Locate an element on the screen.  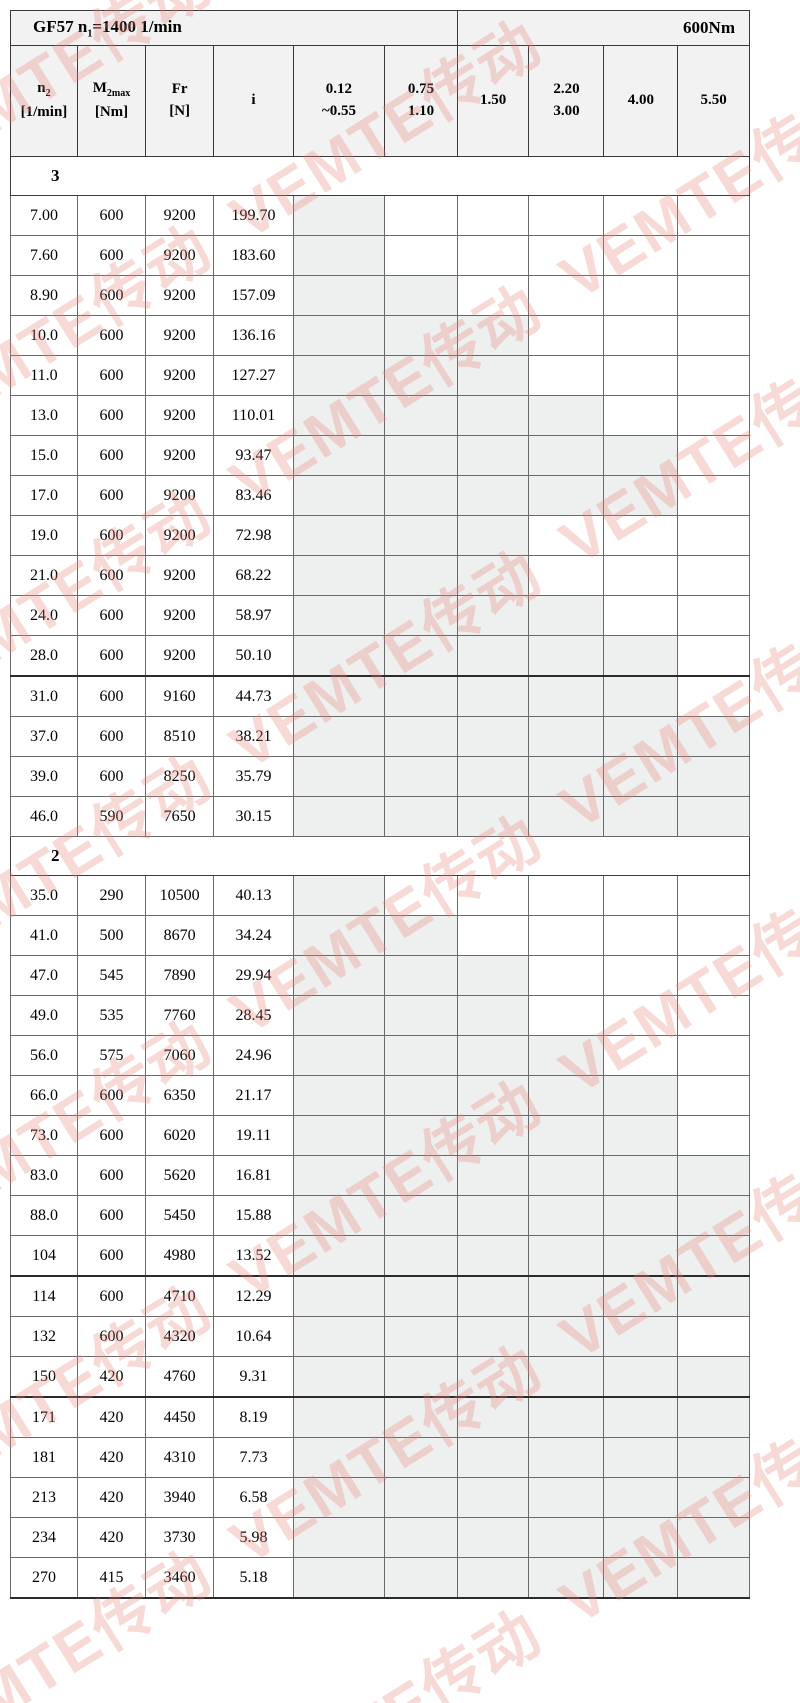
table-row: 88.0 600 5450 15.88 is located at coordinates (380, 1215).